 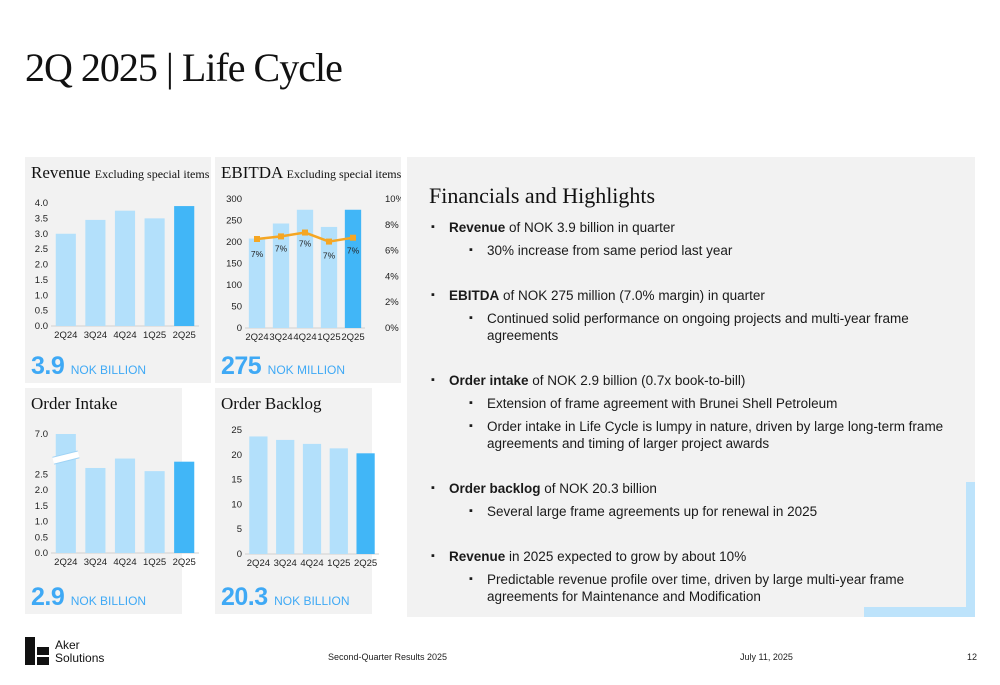 What do you see at coordinates (41, 203) in the screenshot?
I see `y-tick-label: 4.0` at bounding box center [41, 203].